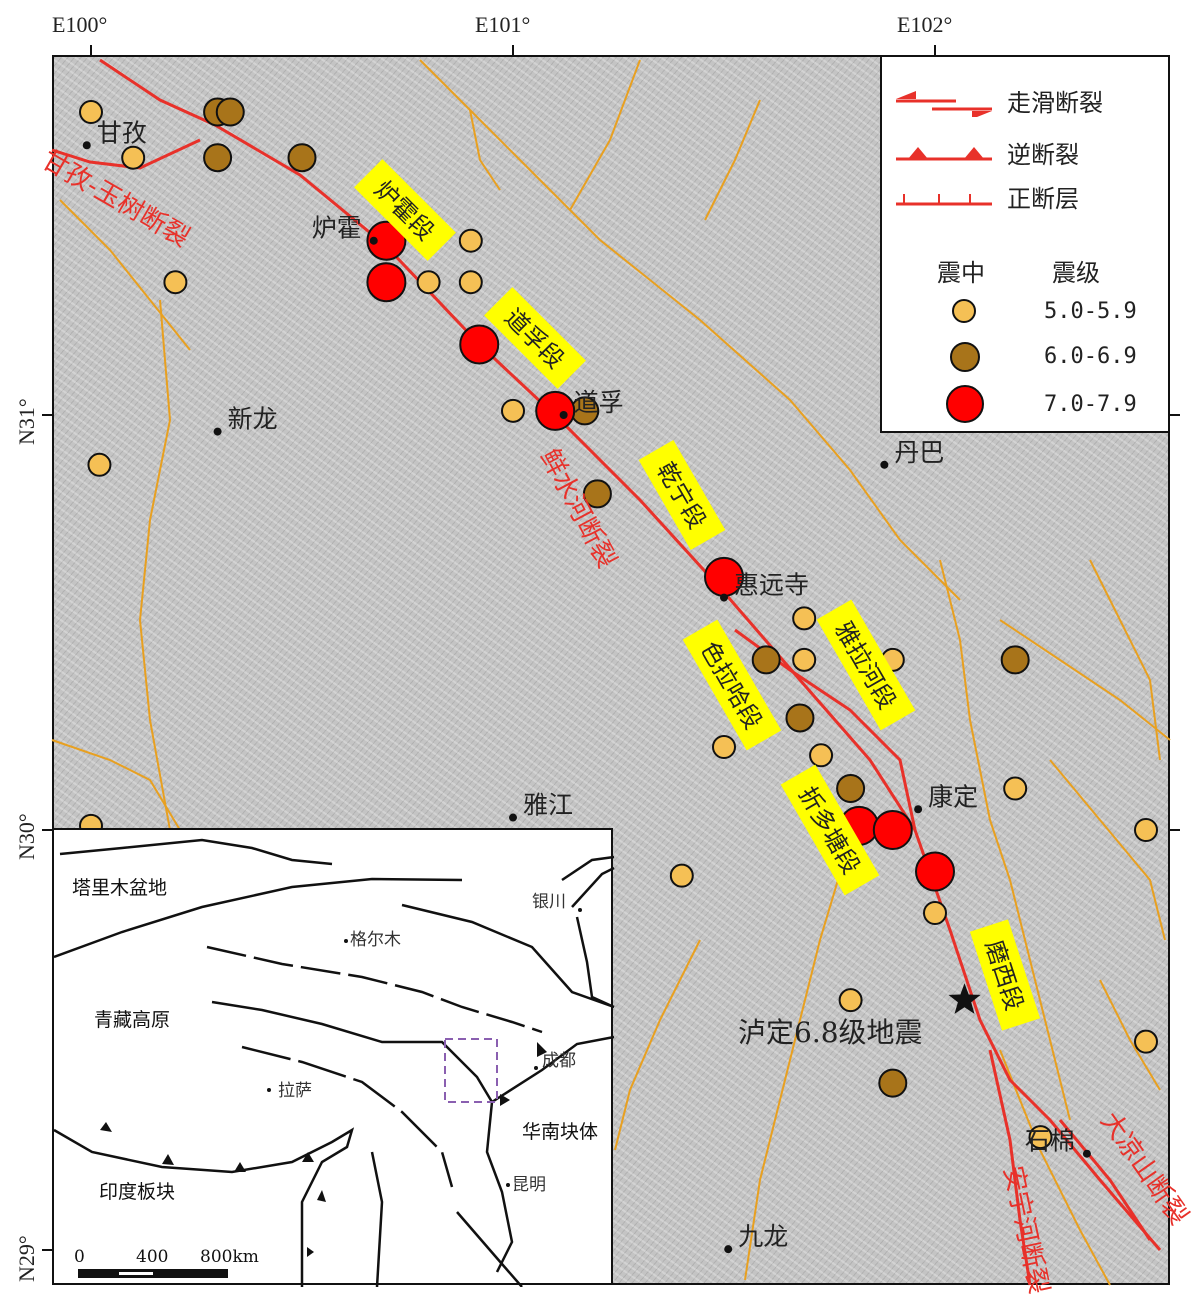  I want to click on legend-magnitude-header: 震级, so click(1076, 273).